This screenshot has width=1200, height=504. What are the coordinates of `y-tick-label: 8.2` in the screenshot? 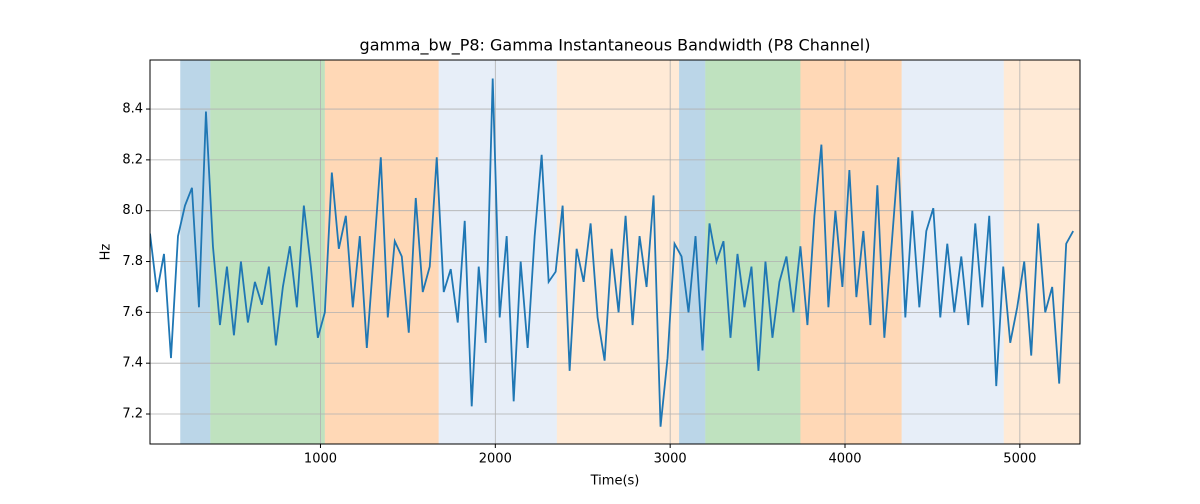 It's located at (132, 159).